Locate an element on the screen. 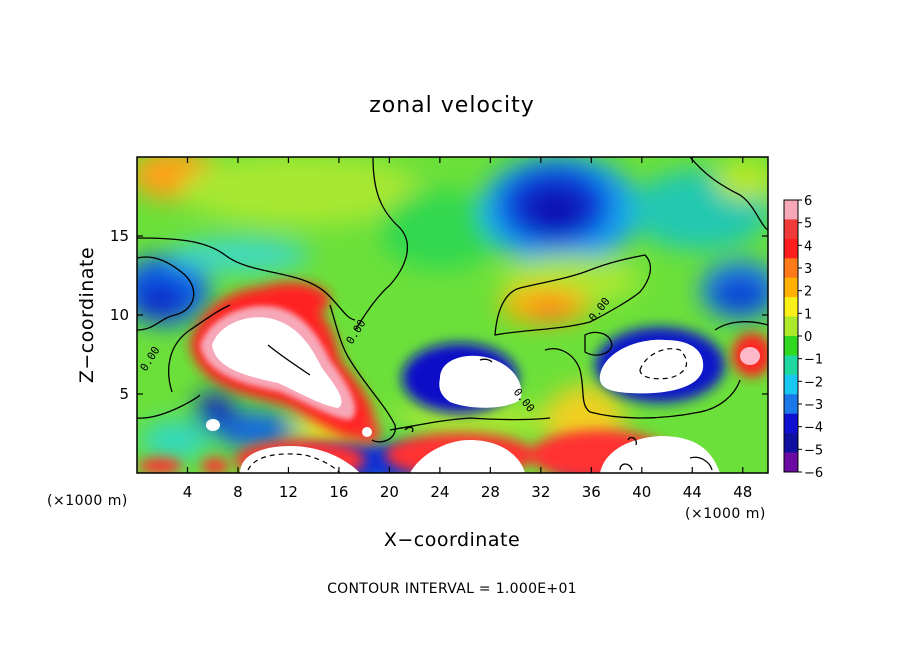 This screenshot has width=904, height=654. y-tick-label: 5 is located at coordinates (124, 394).